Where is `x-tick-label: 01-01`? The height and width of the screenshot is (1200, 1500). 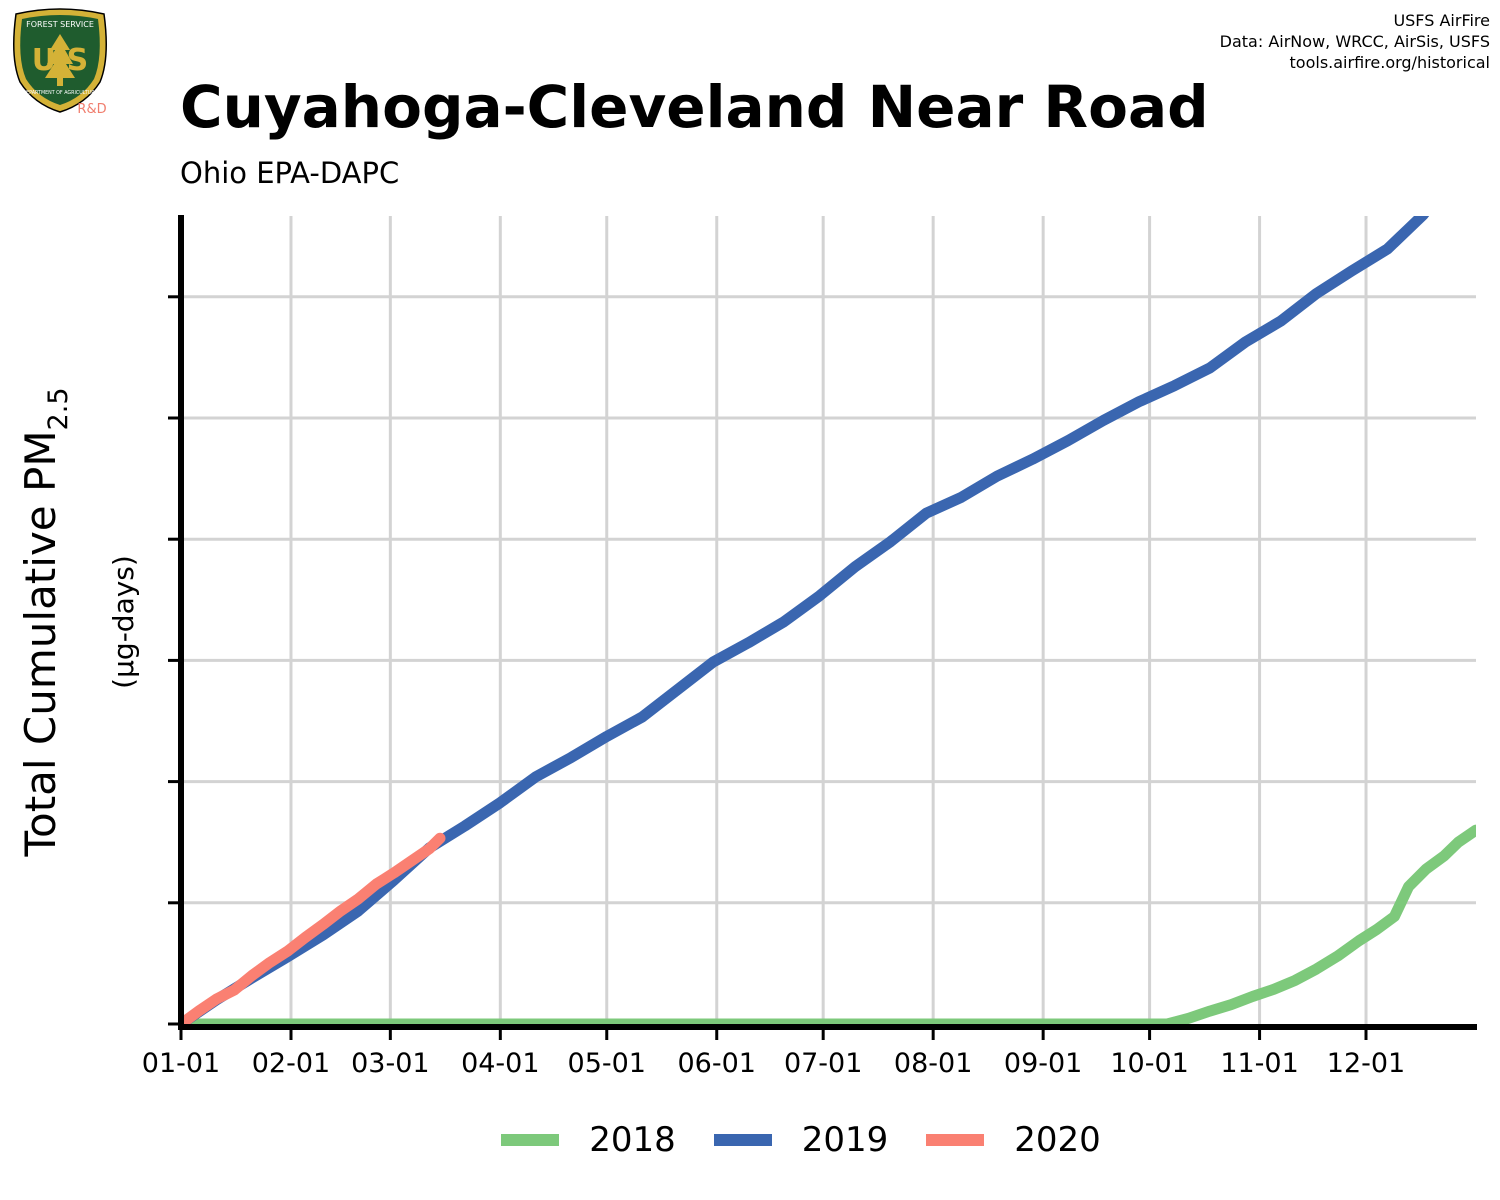 x-tick-label: 01-01 is located at coordinates (181, 1063).